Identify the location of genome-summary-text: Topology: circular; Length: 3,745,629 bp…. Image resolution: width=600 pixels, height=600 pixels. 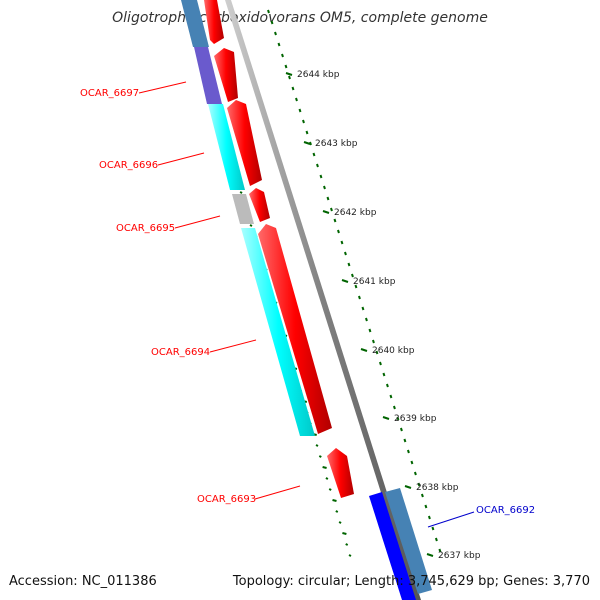
(411, 581).